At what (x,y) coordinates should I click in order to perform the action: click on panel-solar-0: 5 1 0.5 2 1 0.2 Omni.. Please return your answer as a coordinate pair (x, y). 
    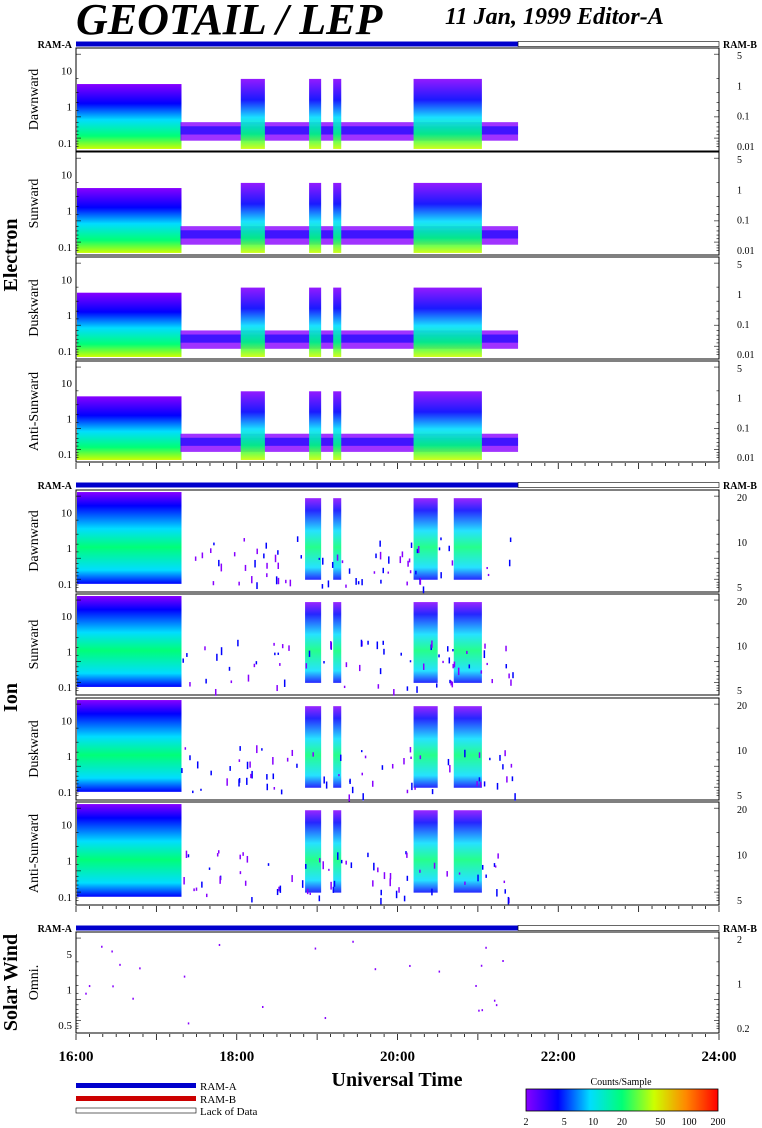
    Looking at the image, I should click on (388, 983).